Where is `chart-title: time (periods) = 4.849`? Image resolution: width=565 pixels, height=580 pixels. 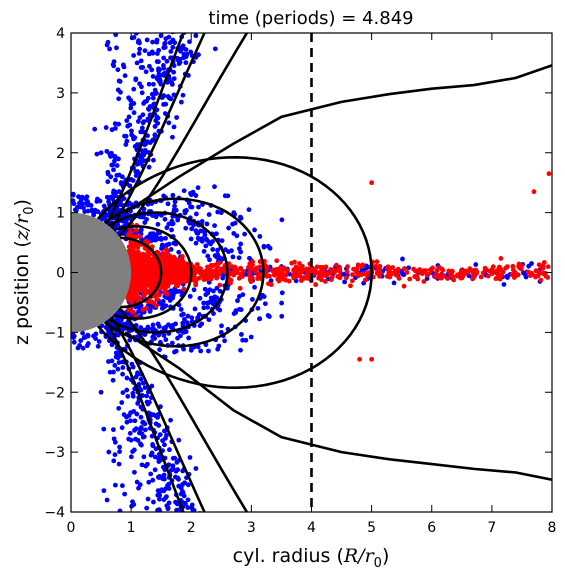 chart-title: time (periods) = 4.849 is located at coordinates (310, 18).